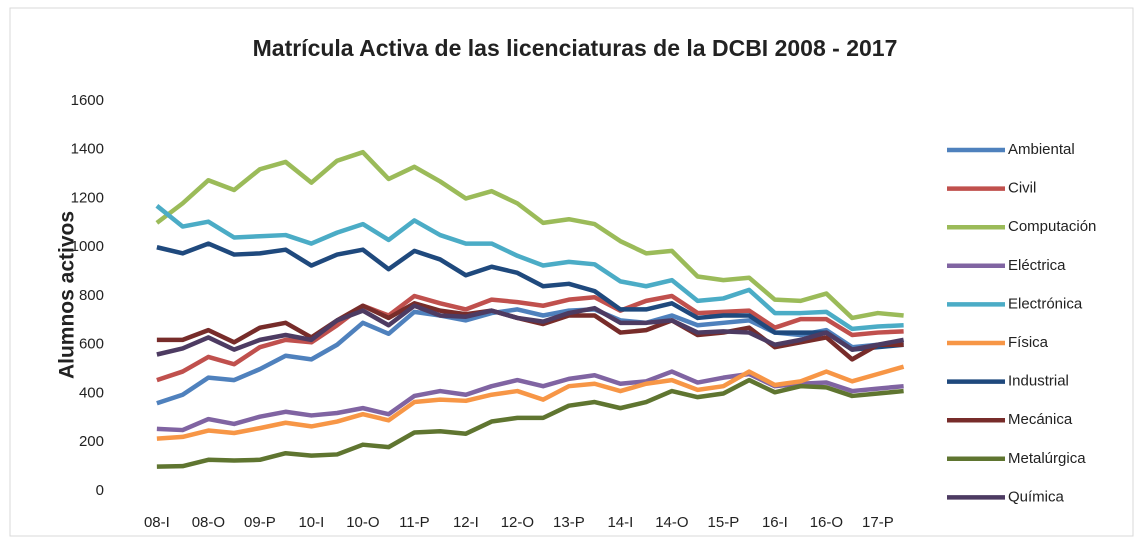 The width and height of the screenshot is (1143, 541). Describe the element at coordinates (87, 197) in the screenshot. I see `y-tick-label: 1200` at that location.